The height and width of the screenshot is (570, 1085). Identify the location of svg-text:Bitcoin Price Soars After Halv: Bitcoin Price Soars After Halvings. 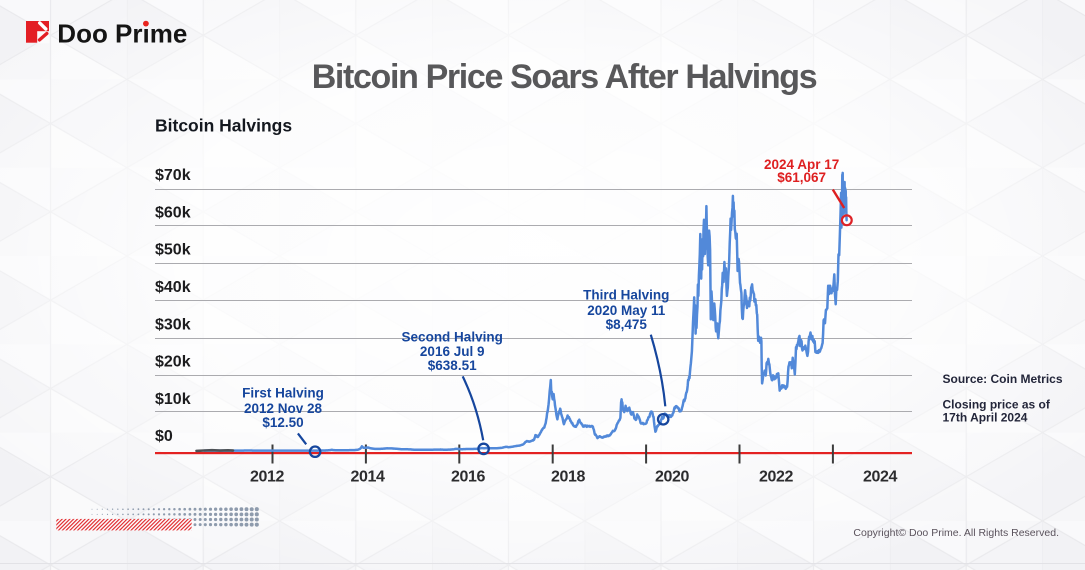
(564, 77).